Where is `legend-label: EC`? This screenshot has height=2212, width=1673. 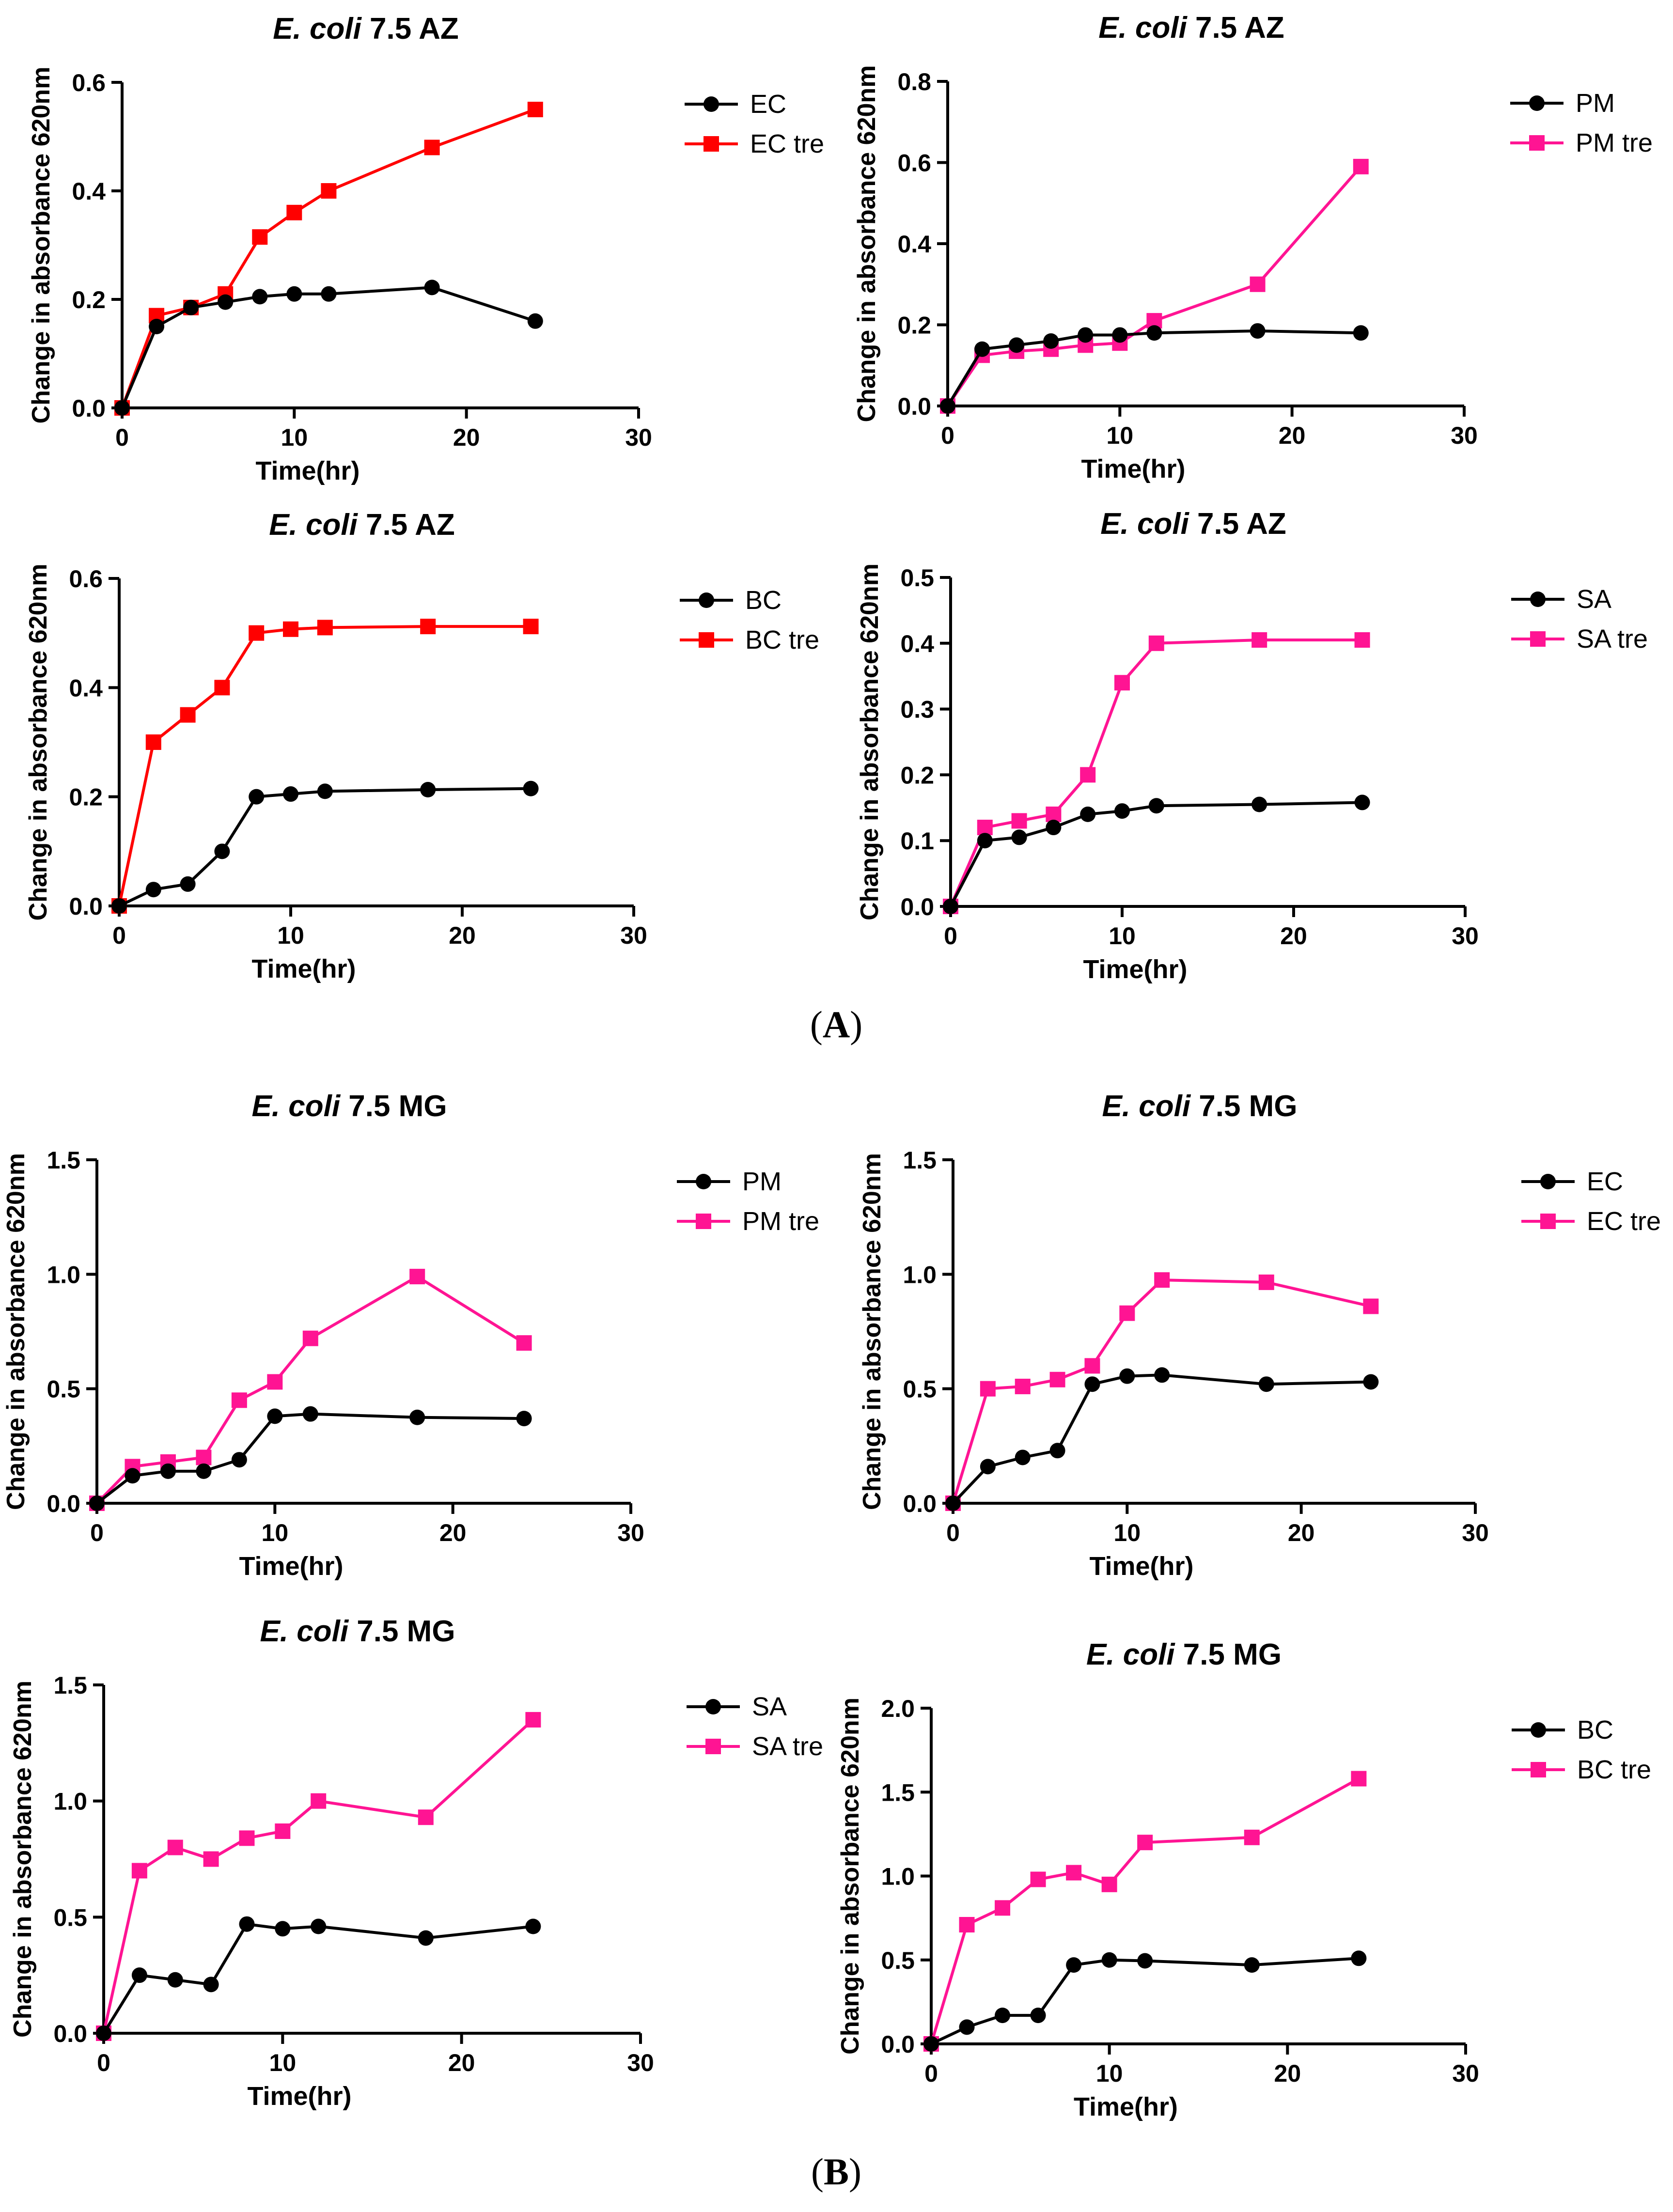 legend-label: EC is located at coordinates (768, 104).